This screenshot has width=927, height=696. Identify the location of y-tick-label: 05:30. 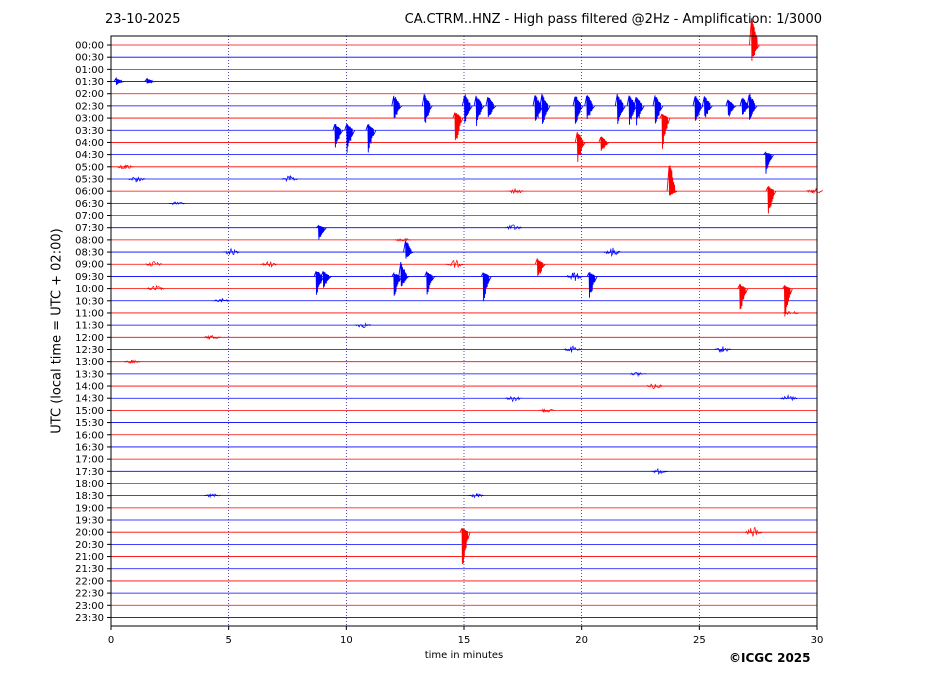
(89, 179).